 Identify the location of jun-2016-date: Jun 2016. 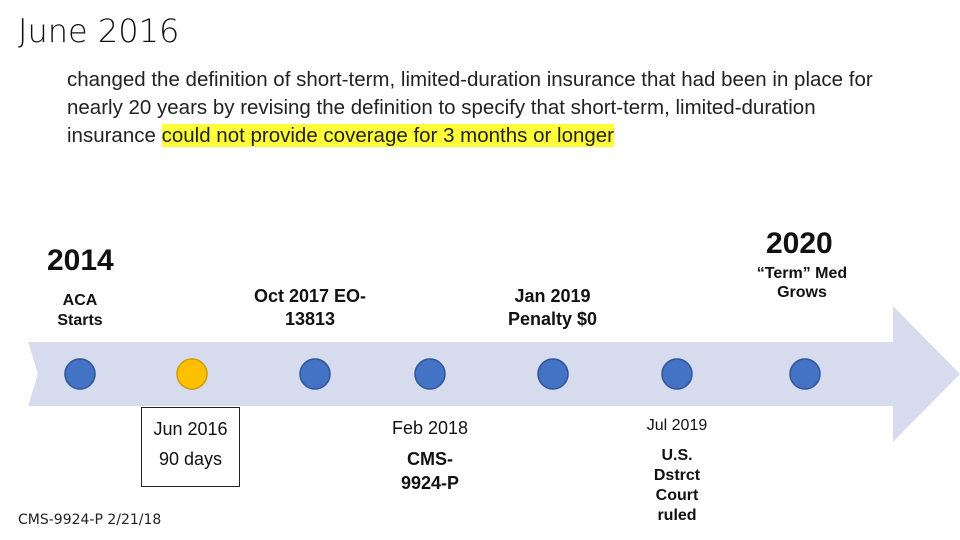
(190, 429).